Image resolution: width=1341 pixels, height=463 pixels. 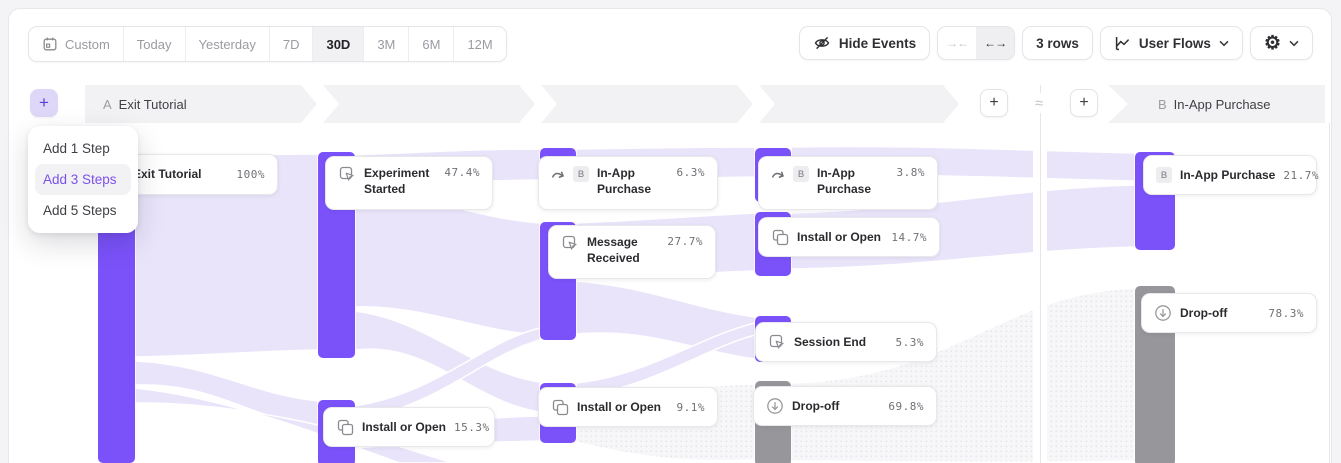 I want to click on node-install-or-open-1: Install or Open 15.3%, so click(x=409, y=427).